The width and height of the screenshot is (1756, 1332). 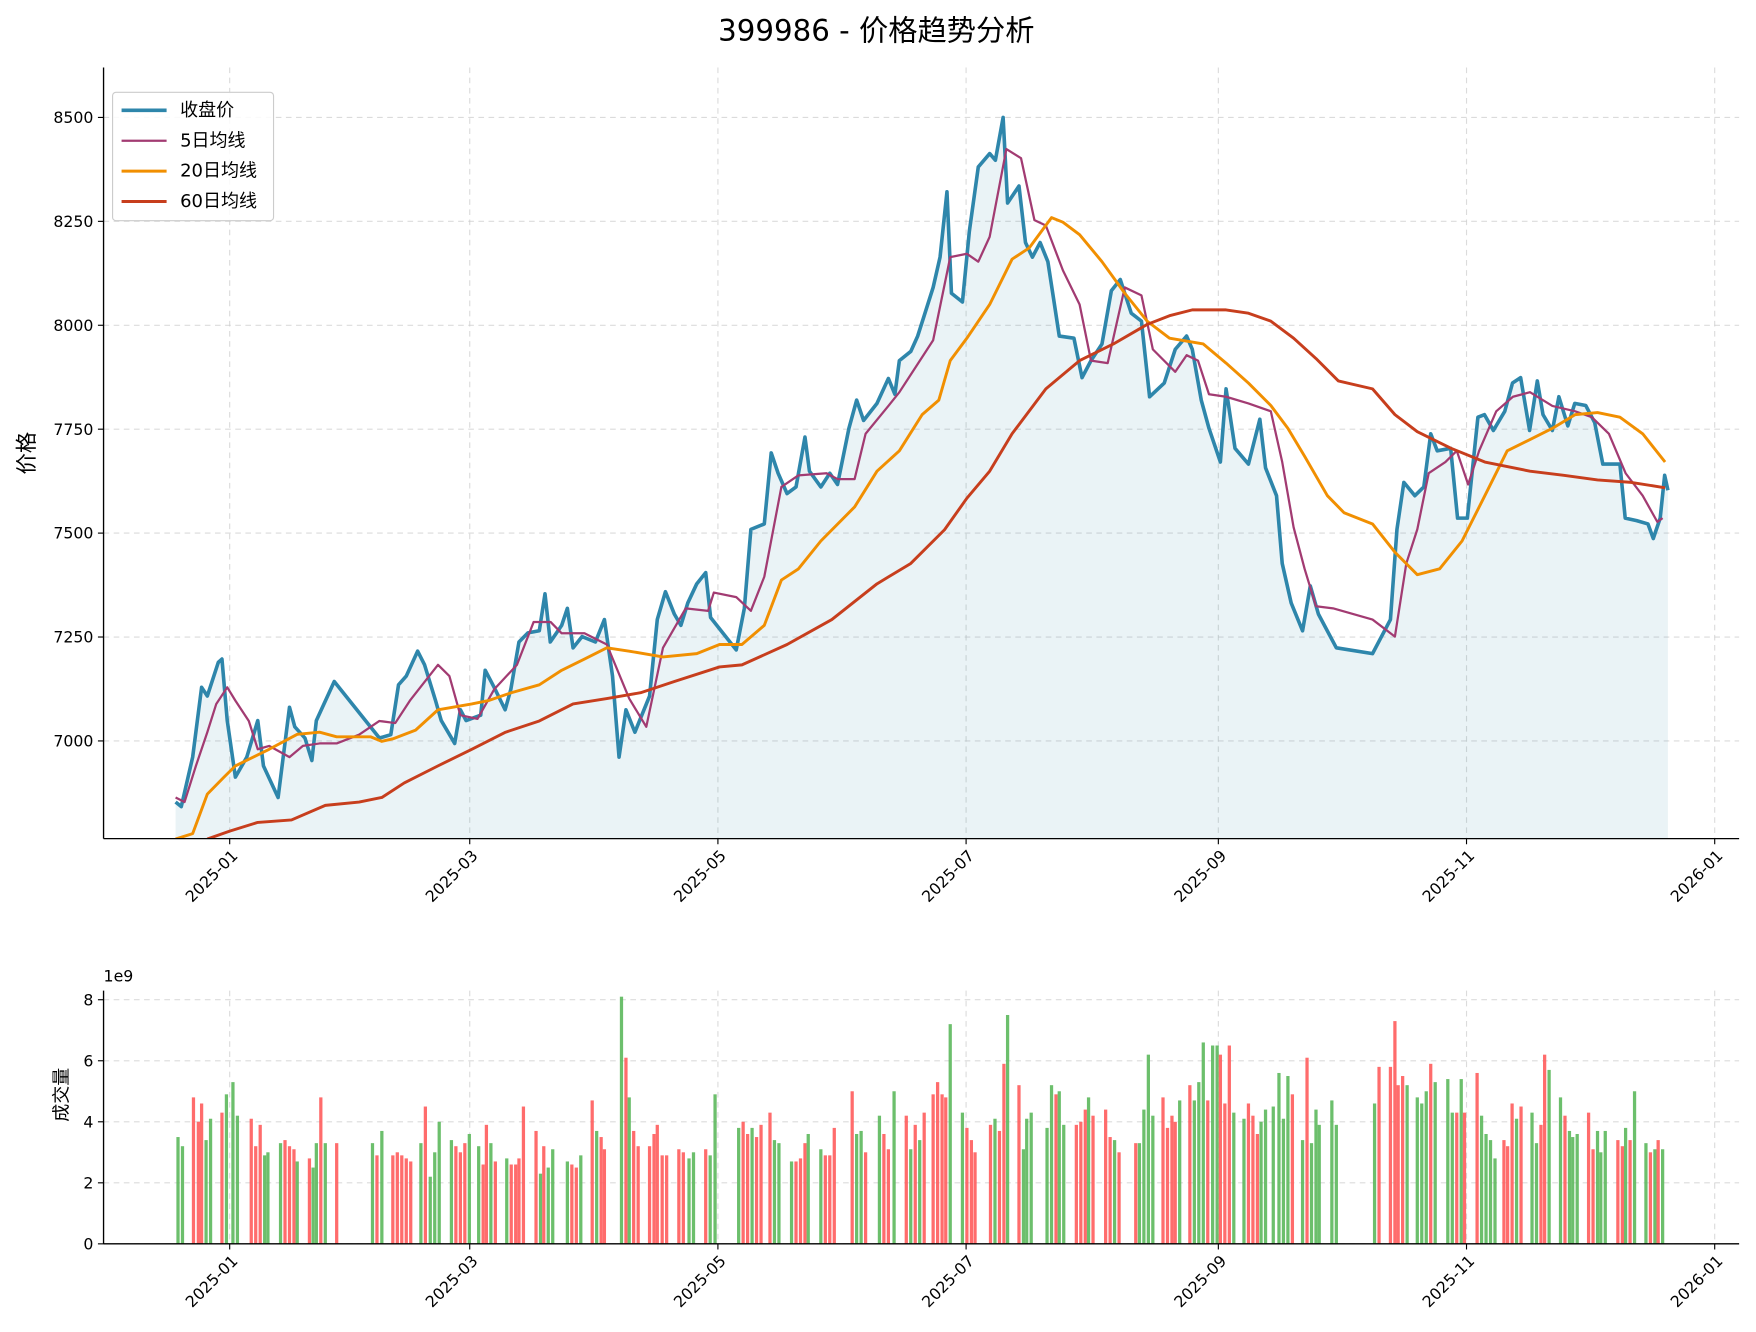 I want to click on legend-box, so click(x=193, y=156).